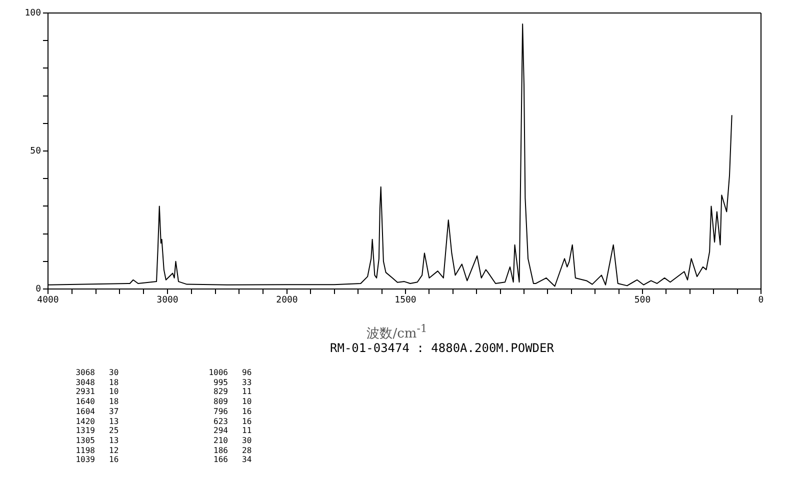  What do you see at coordinates (164, 391) in the screenshot?
I see `text: 2931 10 829 11` at bounding box center [164, 391].